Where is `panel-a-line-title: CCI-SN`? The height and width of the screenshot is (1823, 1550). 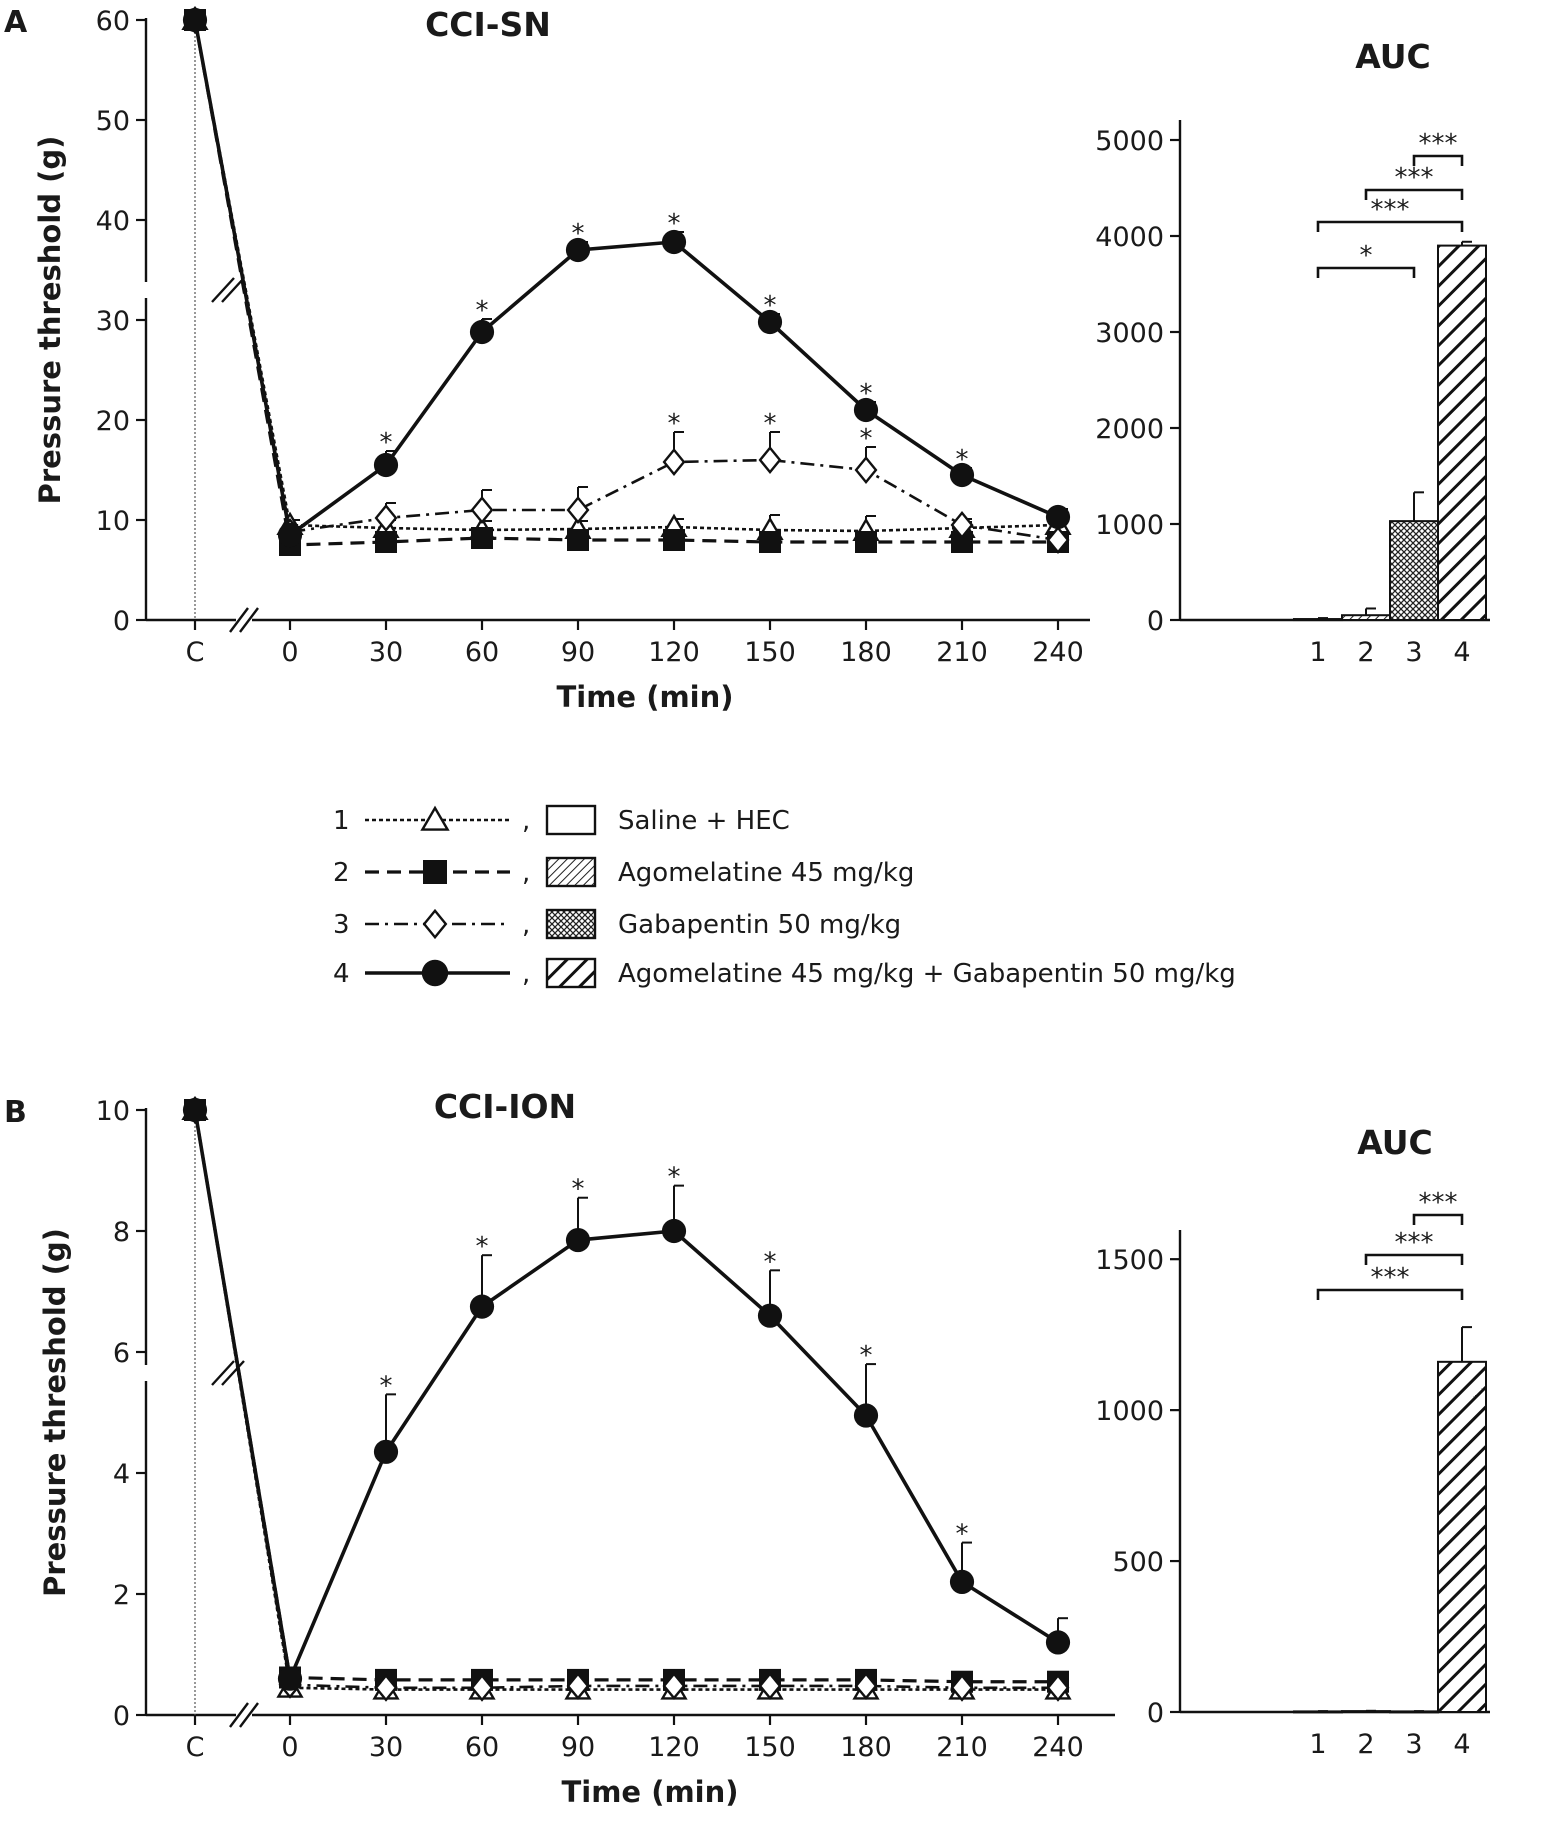
panel-a-line-title: CCI-SN is located at coordinates (488, 24).